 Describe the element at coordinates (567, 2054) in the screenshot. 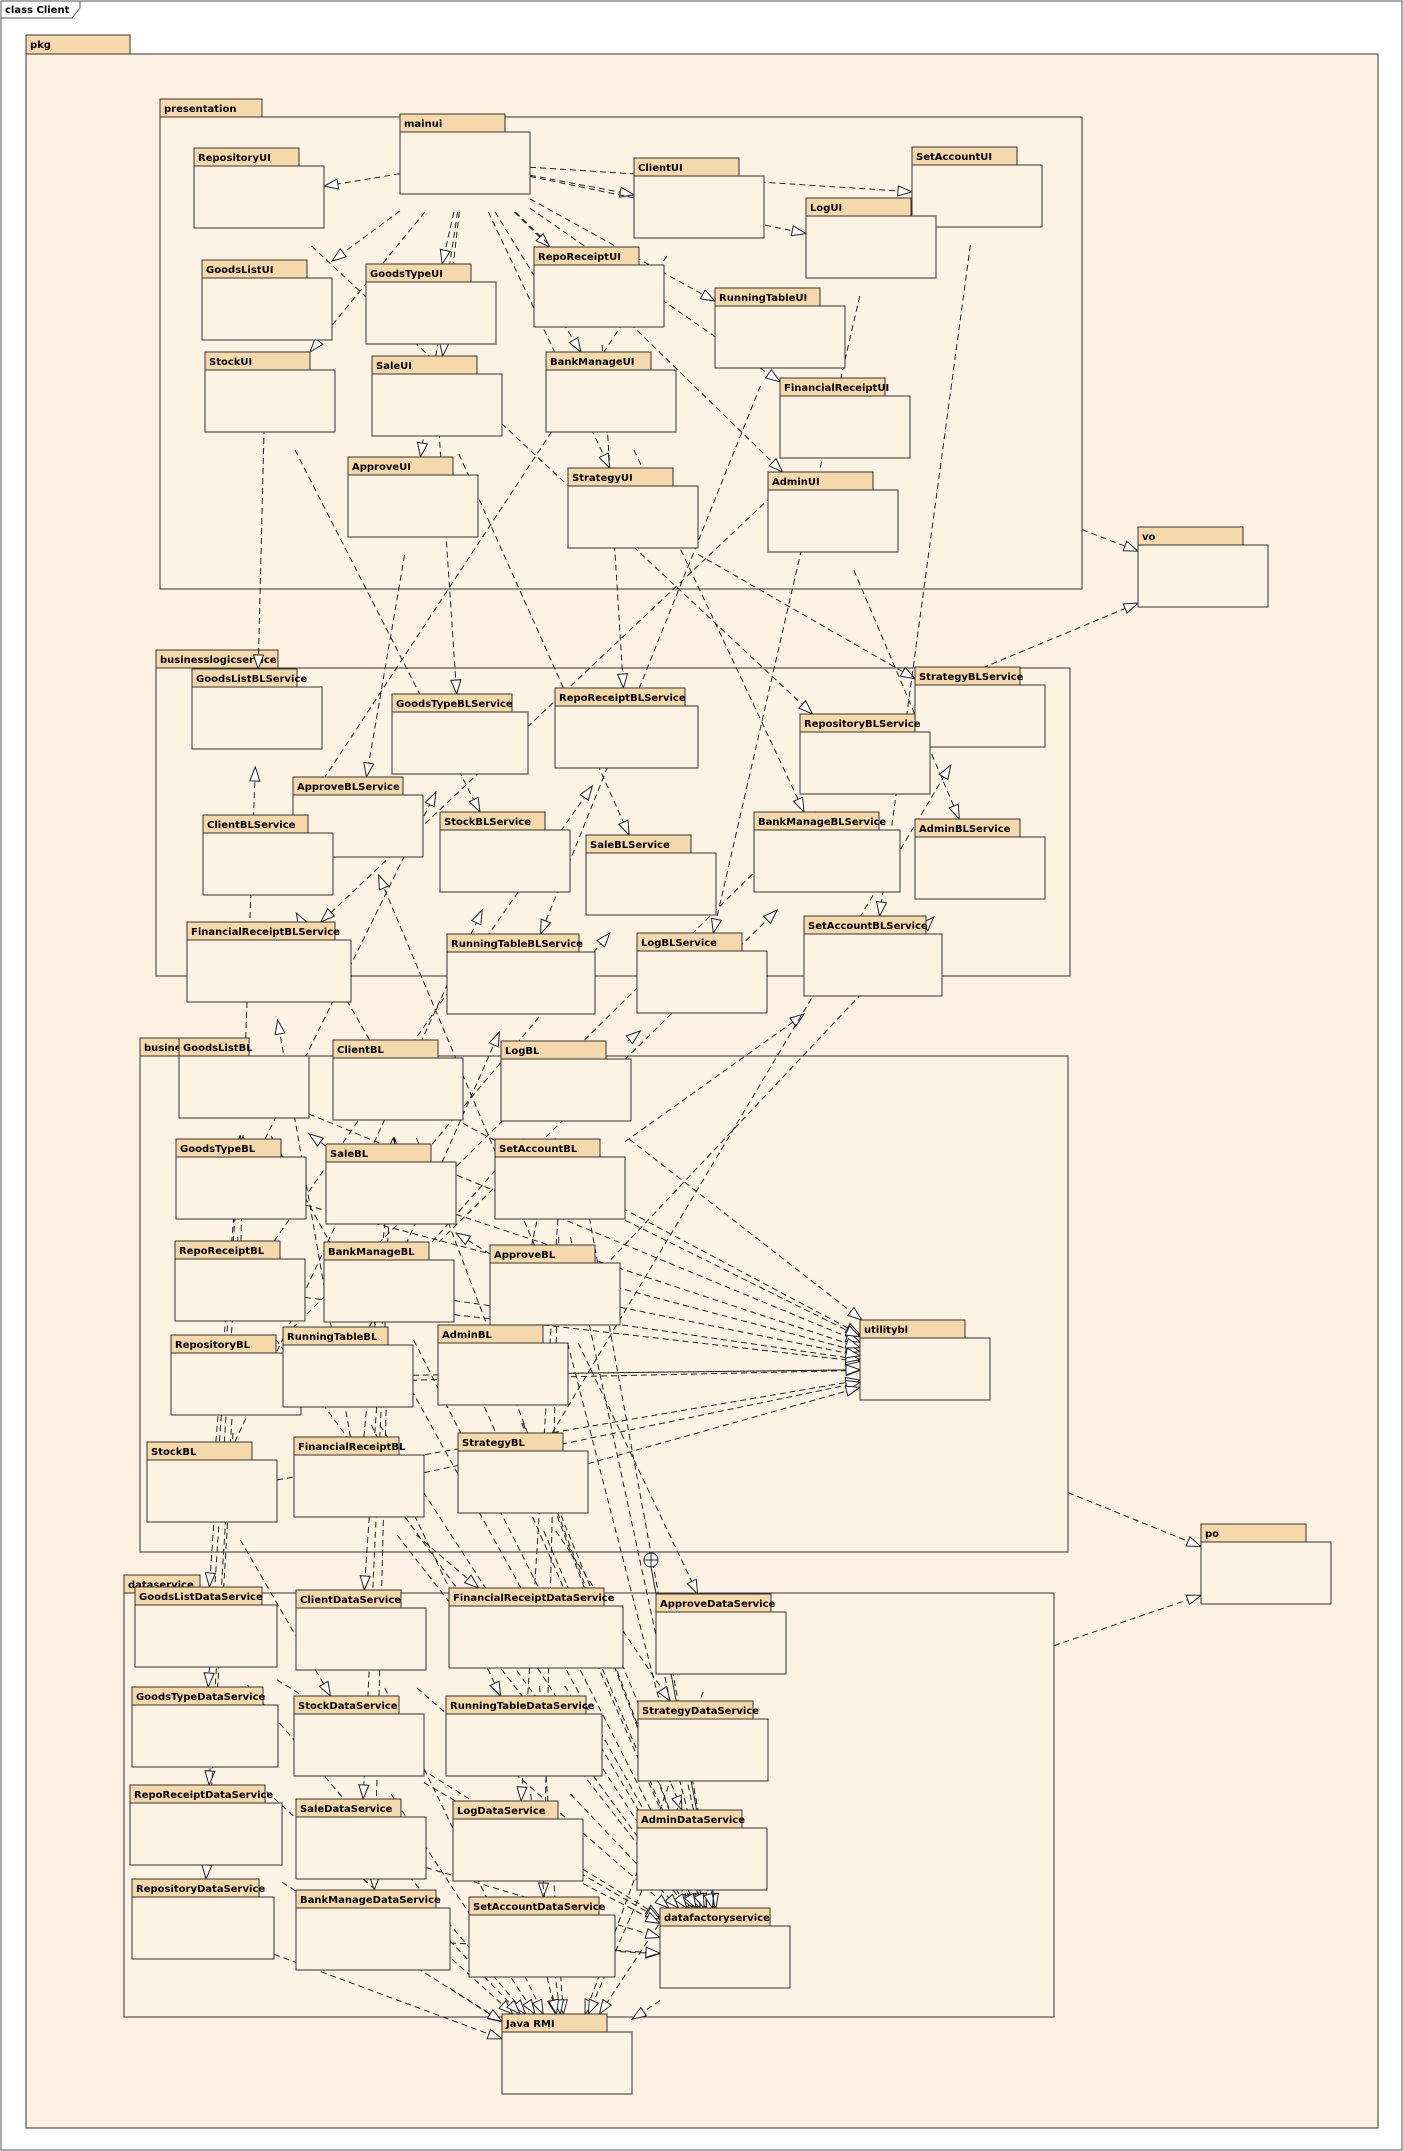

I see `package-javarmi: Java RMI` at that location.